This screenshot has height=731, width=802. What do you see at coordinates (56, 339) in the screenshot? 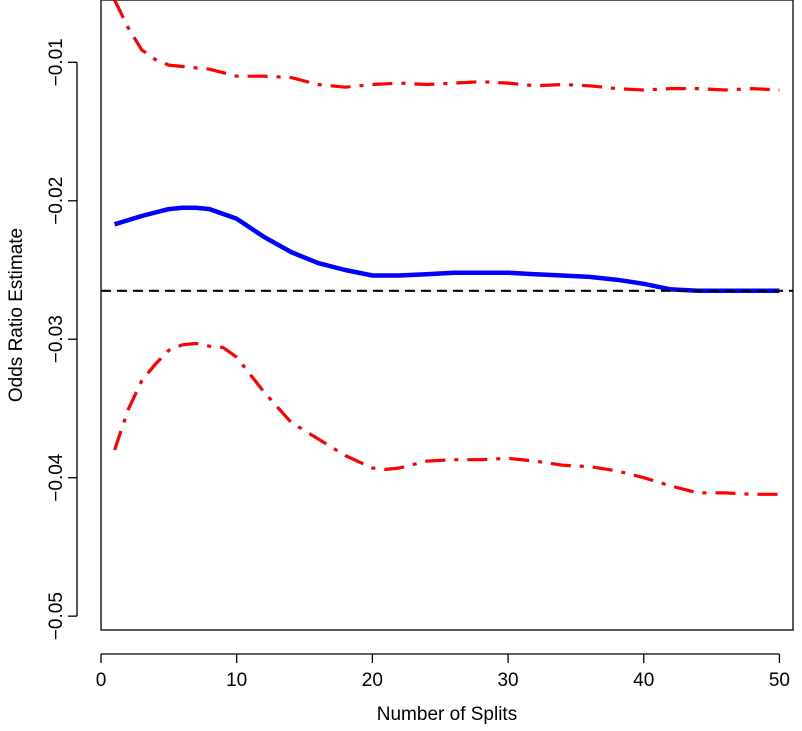
I see `y-tick-label: −0.03` at bounding box center [56, 339].